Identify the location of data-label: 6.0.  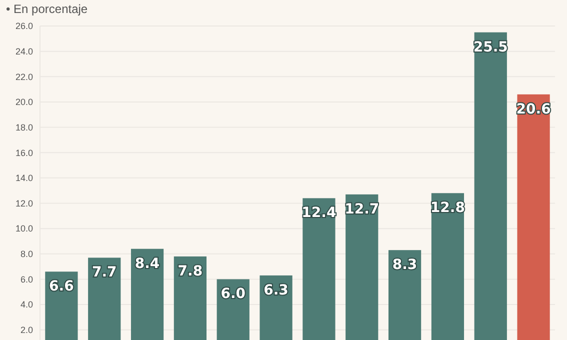
(233, 294).